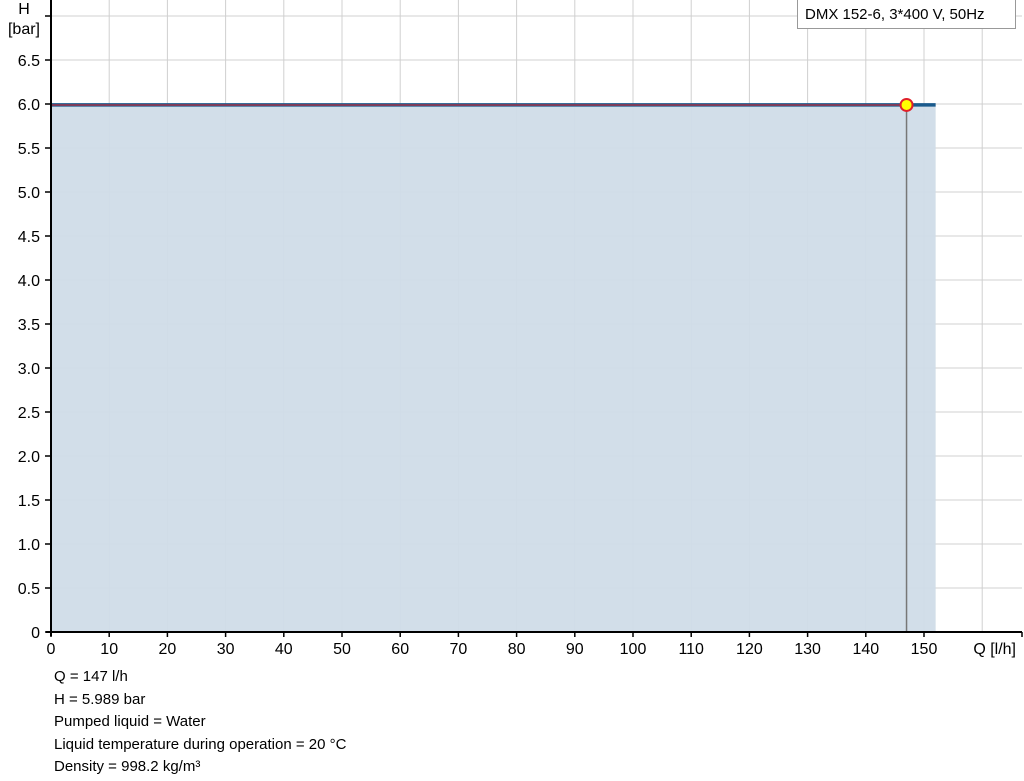  What do you see at coordinates (29, 545) in the screenshot?
I see `y-tick-label: 1.0` at bounding box center [29, 545].